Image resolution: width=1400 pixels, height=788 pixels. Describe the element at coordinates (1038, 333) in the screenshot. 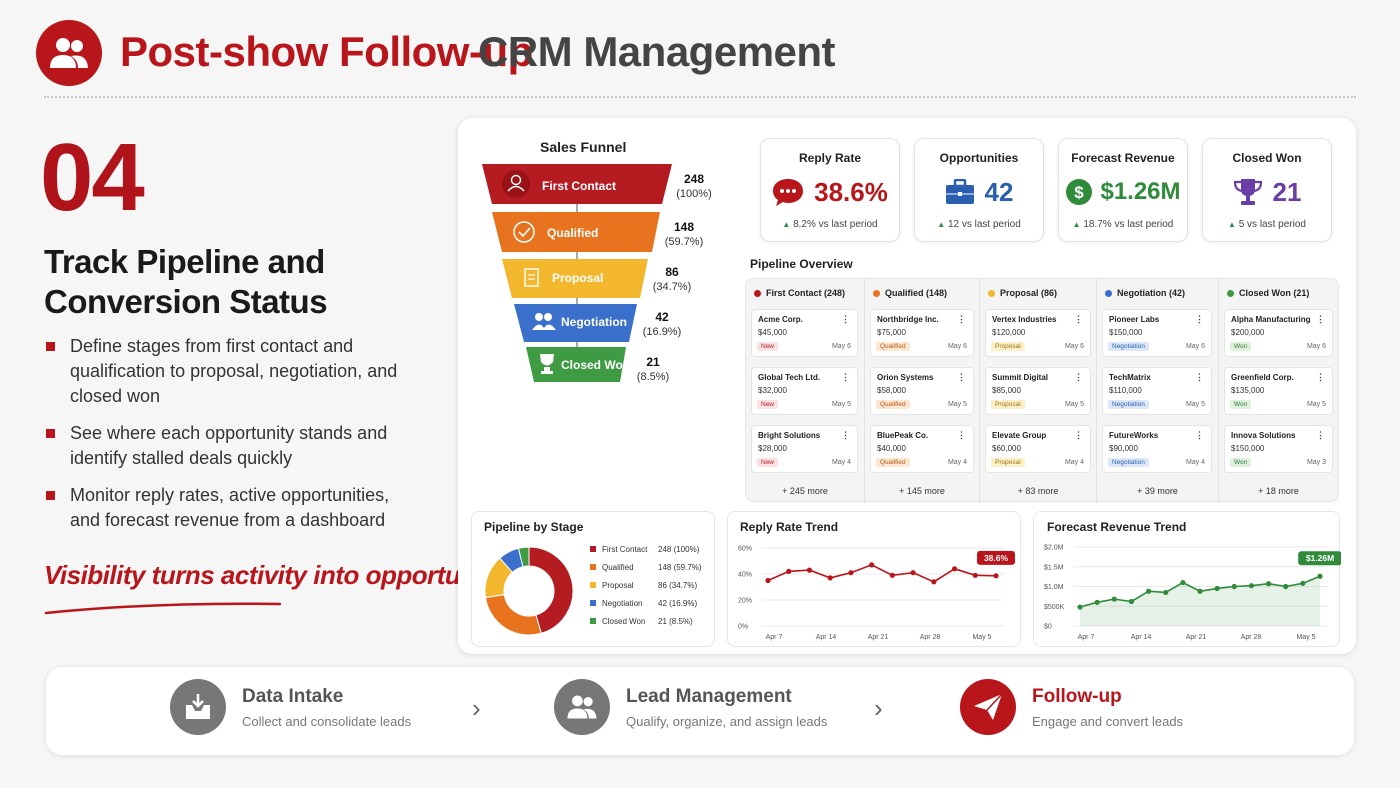

I see `deal-card: Vertex Industries $120,000 ⋮ Proposal May 6` at that location.